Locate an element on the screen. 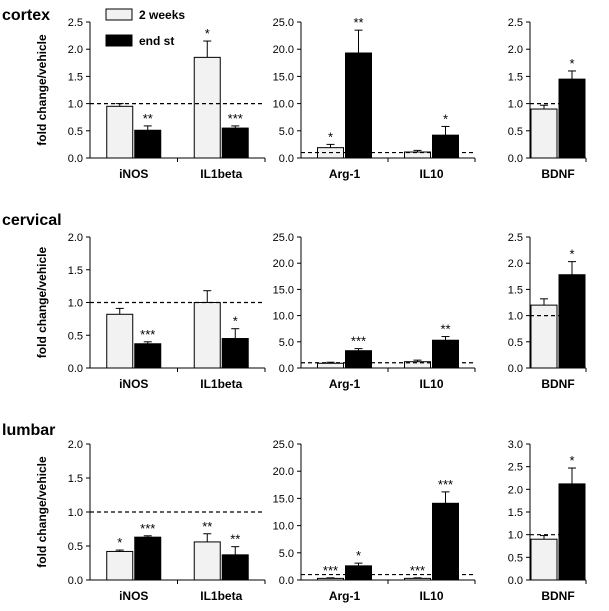 The width and height of the screenshot is (609, 611). x-category-label: IL1beta is located at coordinates (221, 384).